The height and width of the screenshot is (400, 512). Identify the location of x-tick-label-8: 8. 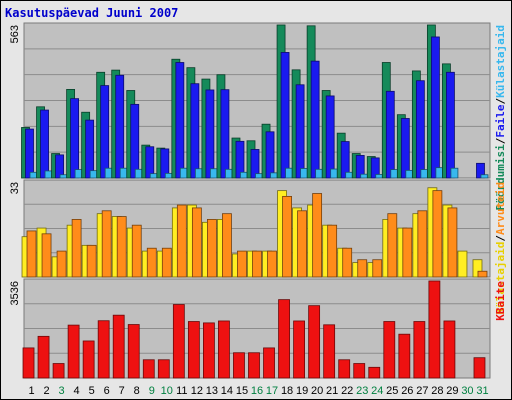
(137, 391).